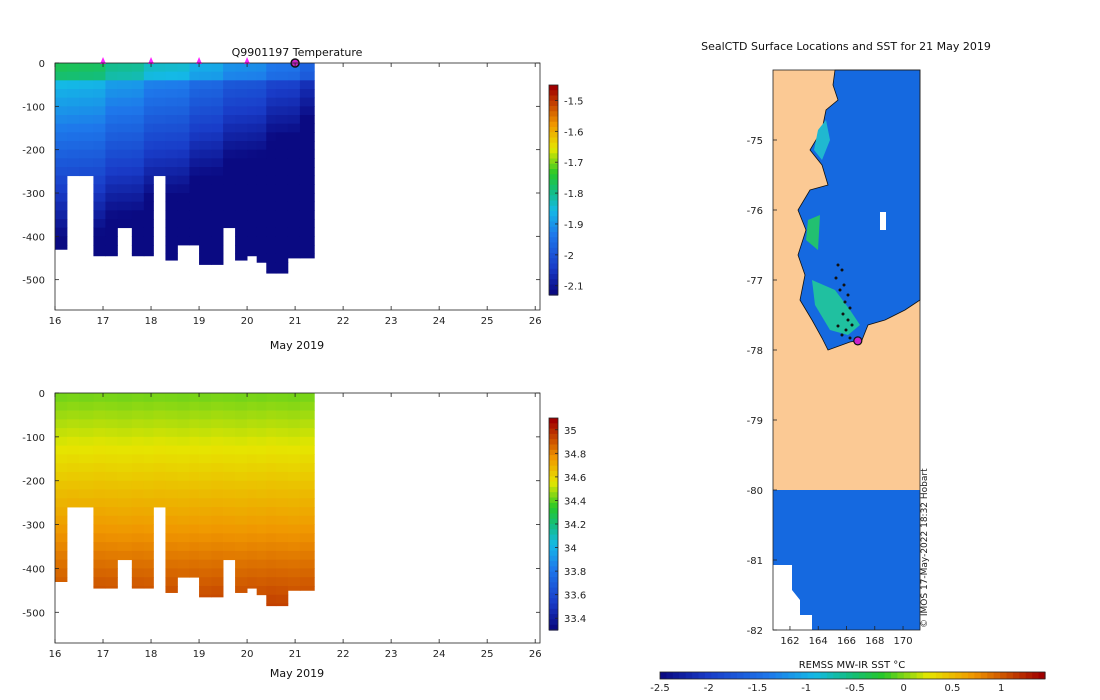  Describe the element at coordinates (295, 654) in the screenshot. I see `x-tick-label: 21` at that location.